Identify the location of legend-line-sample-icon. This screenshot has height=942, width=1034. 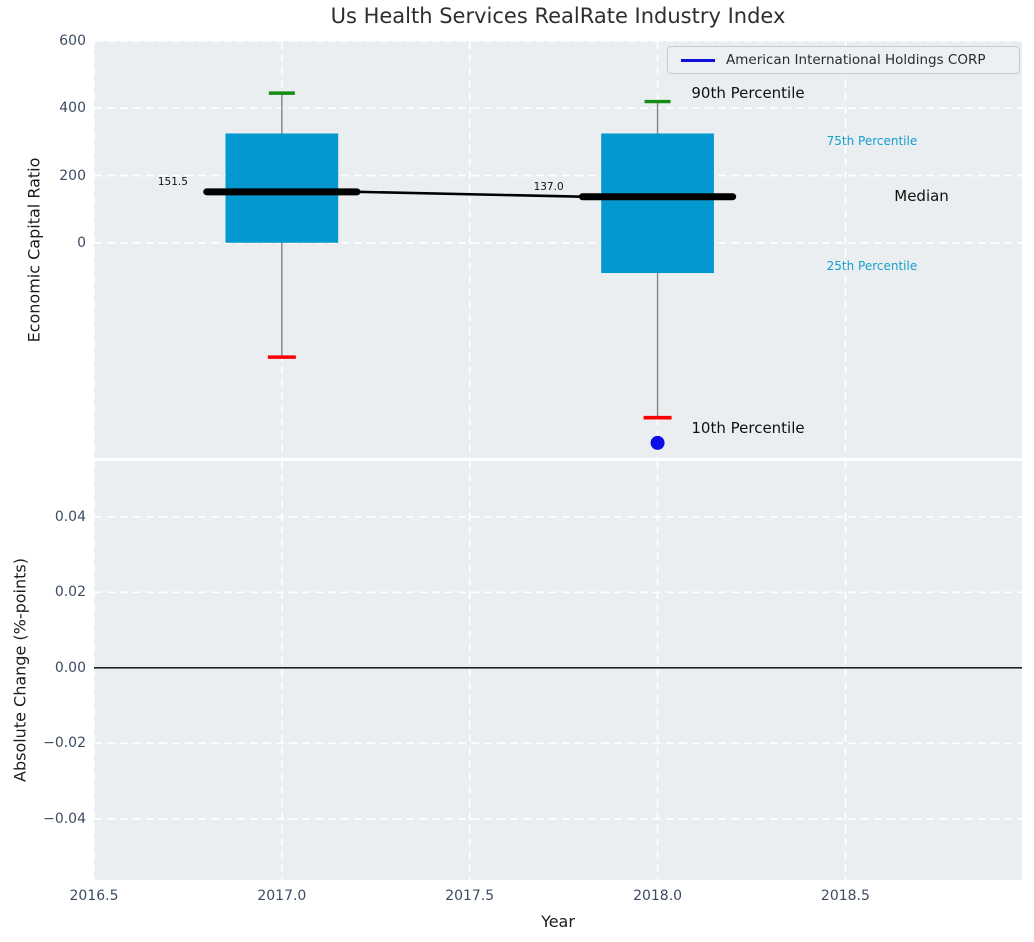
(698, 60).